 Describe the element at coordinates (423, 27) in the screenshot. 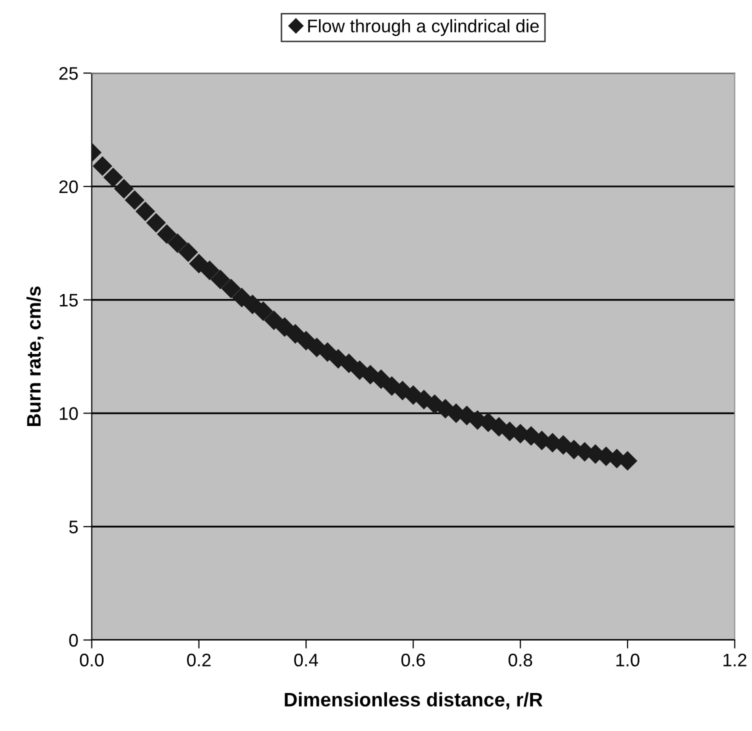

I see `legend-label: Flow through a cylindrical die` at that location.